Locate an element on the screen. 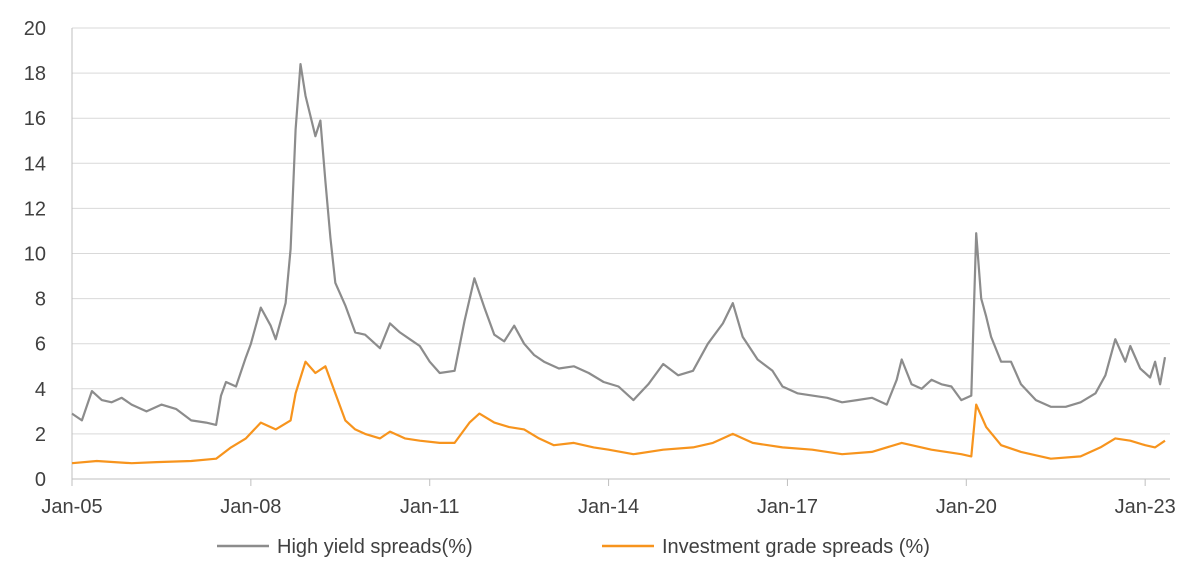 The width and height of the screenshot is (1203, 565). x-tick-label: Jan-05 is located at coordinates (71, 507).